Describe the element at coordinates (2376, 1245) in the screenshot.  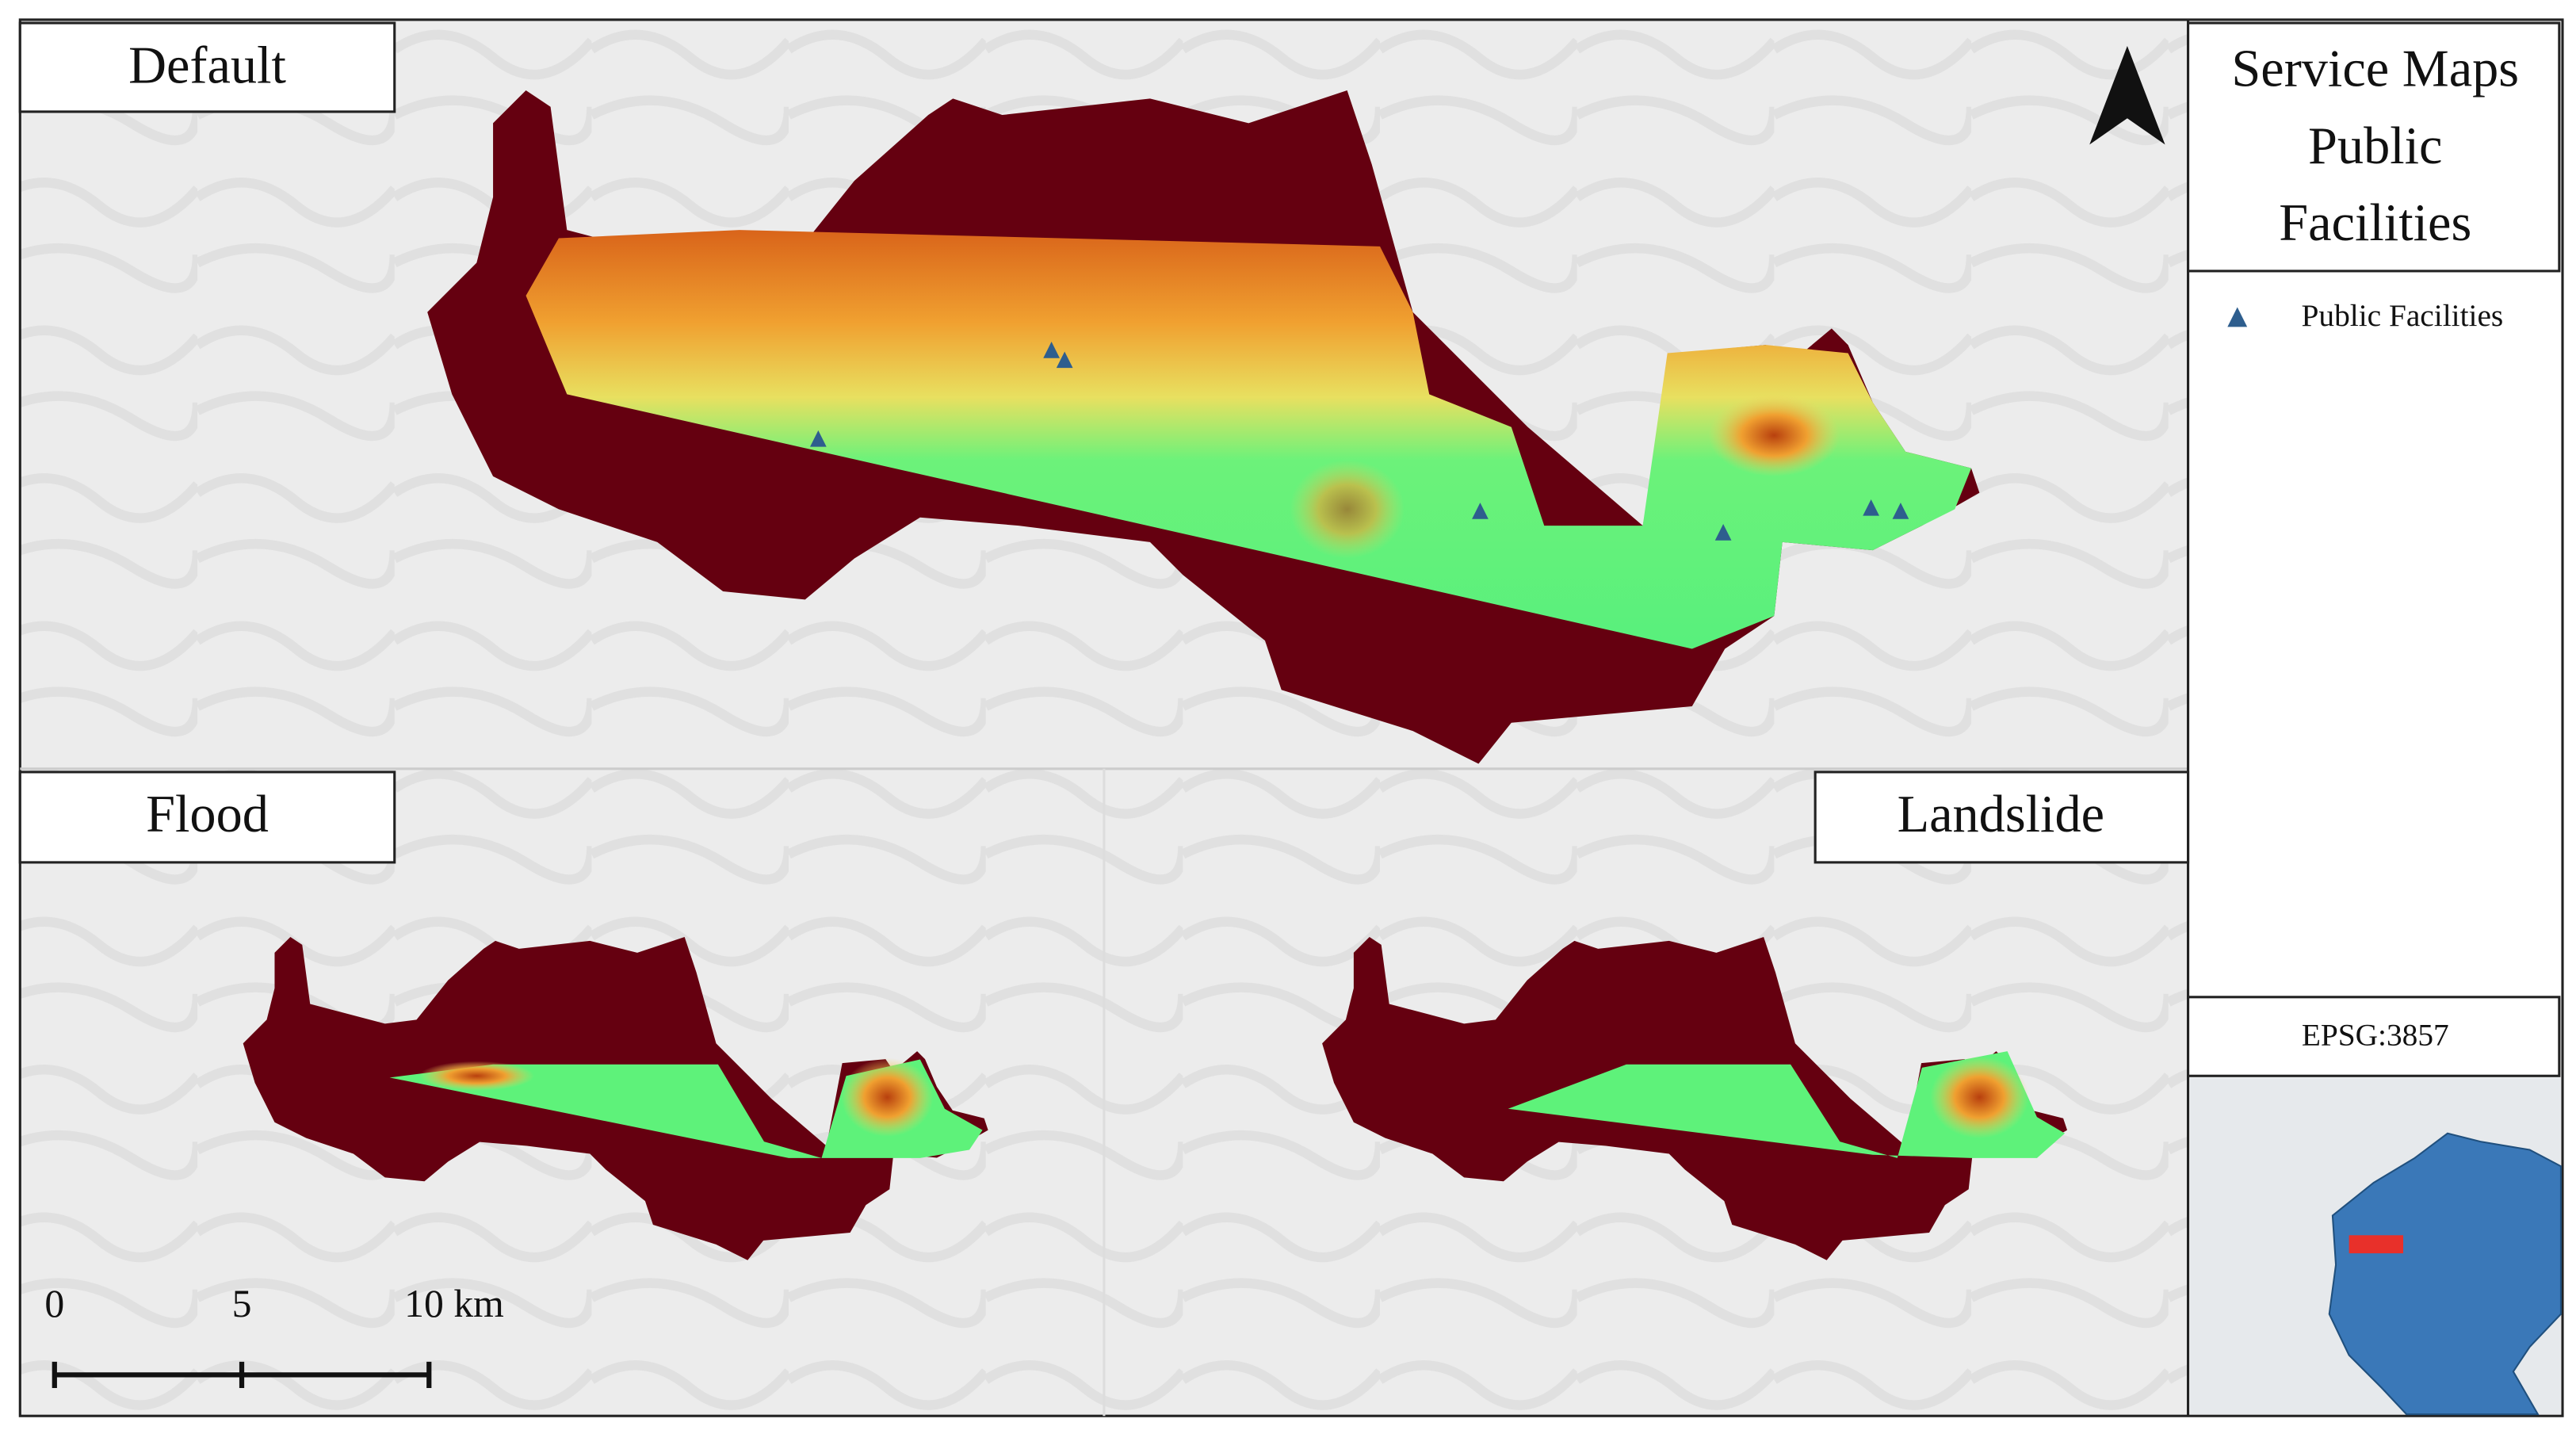
I see `inset-extent` at that location.